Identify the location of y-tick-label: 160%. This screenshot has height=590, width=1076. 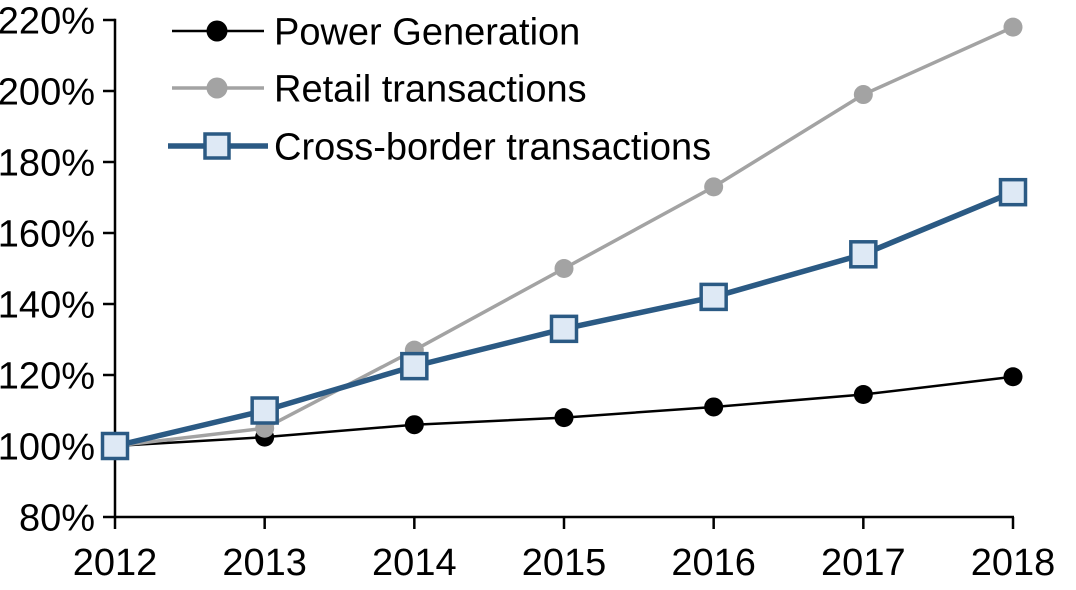
(47, 235).